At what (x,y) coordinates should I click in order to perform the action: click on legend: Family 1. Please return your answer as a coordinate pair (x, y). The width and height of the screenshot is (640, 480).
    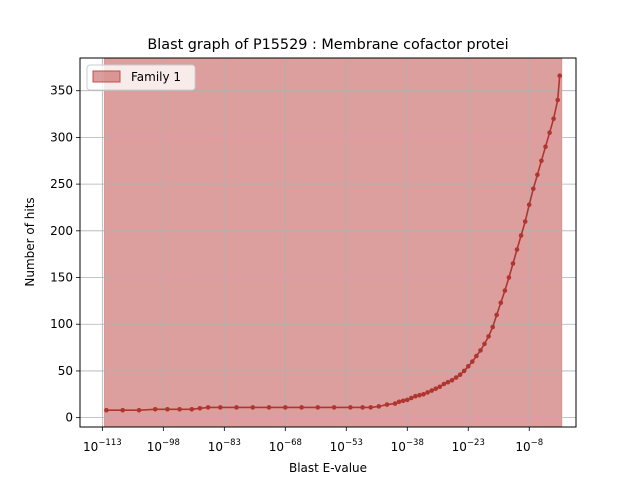
    Looking at the image, I should click on (141, 77).